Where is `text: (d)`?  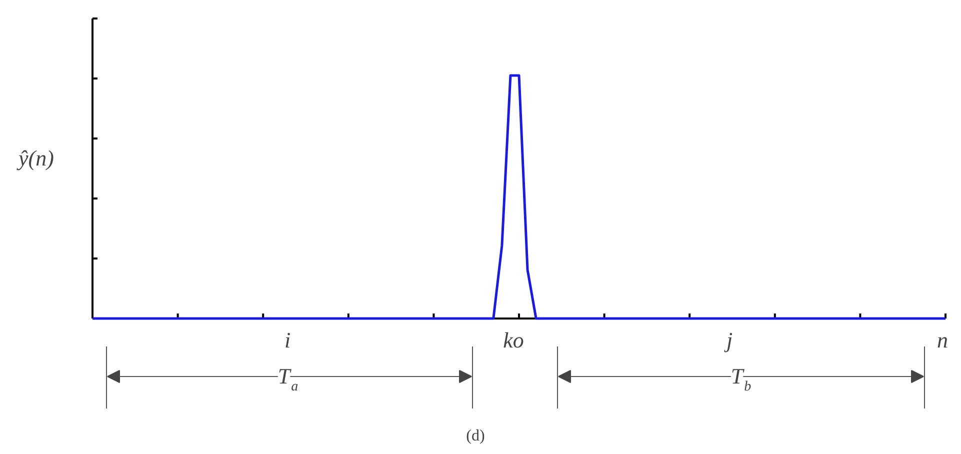 text: (d) is located at coordinates (475, 436).